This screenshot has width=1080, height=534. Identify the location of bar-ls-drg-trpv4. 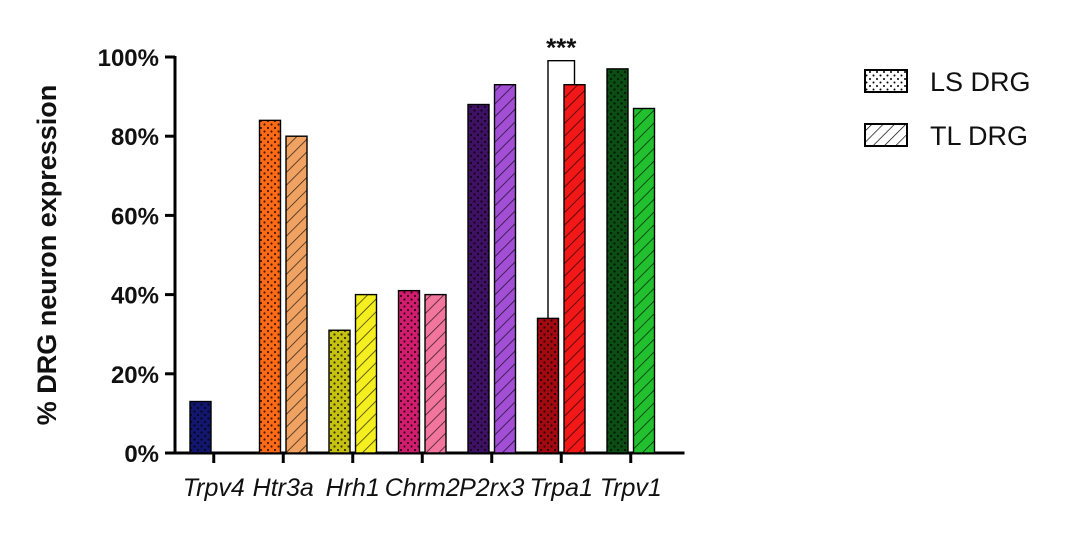
(200, 427).